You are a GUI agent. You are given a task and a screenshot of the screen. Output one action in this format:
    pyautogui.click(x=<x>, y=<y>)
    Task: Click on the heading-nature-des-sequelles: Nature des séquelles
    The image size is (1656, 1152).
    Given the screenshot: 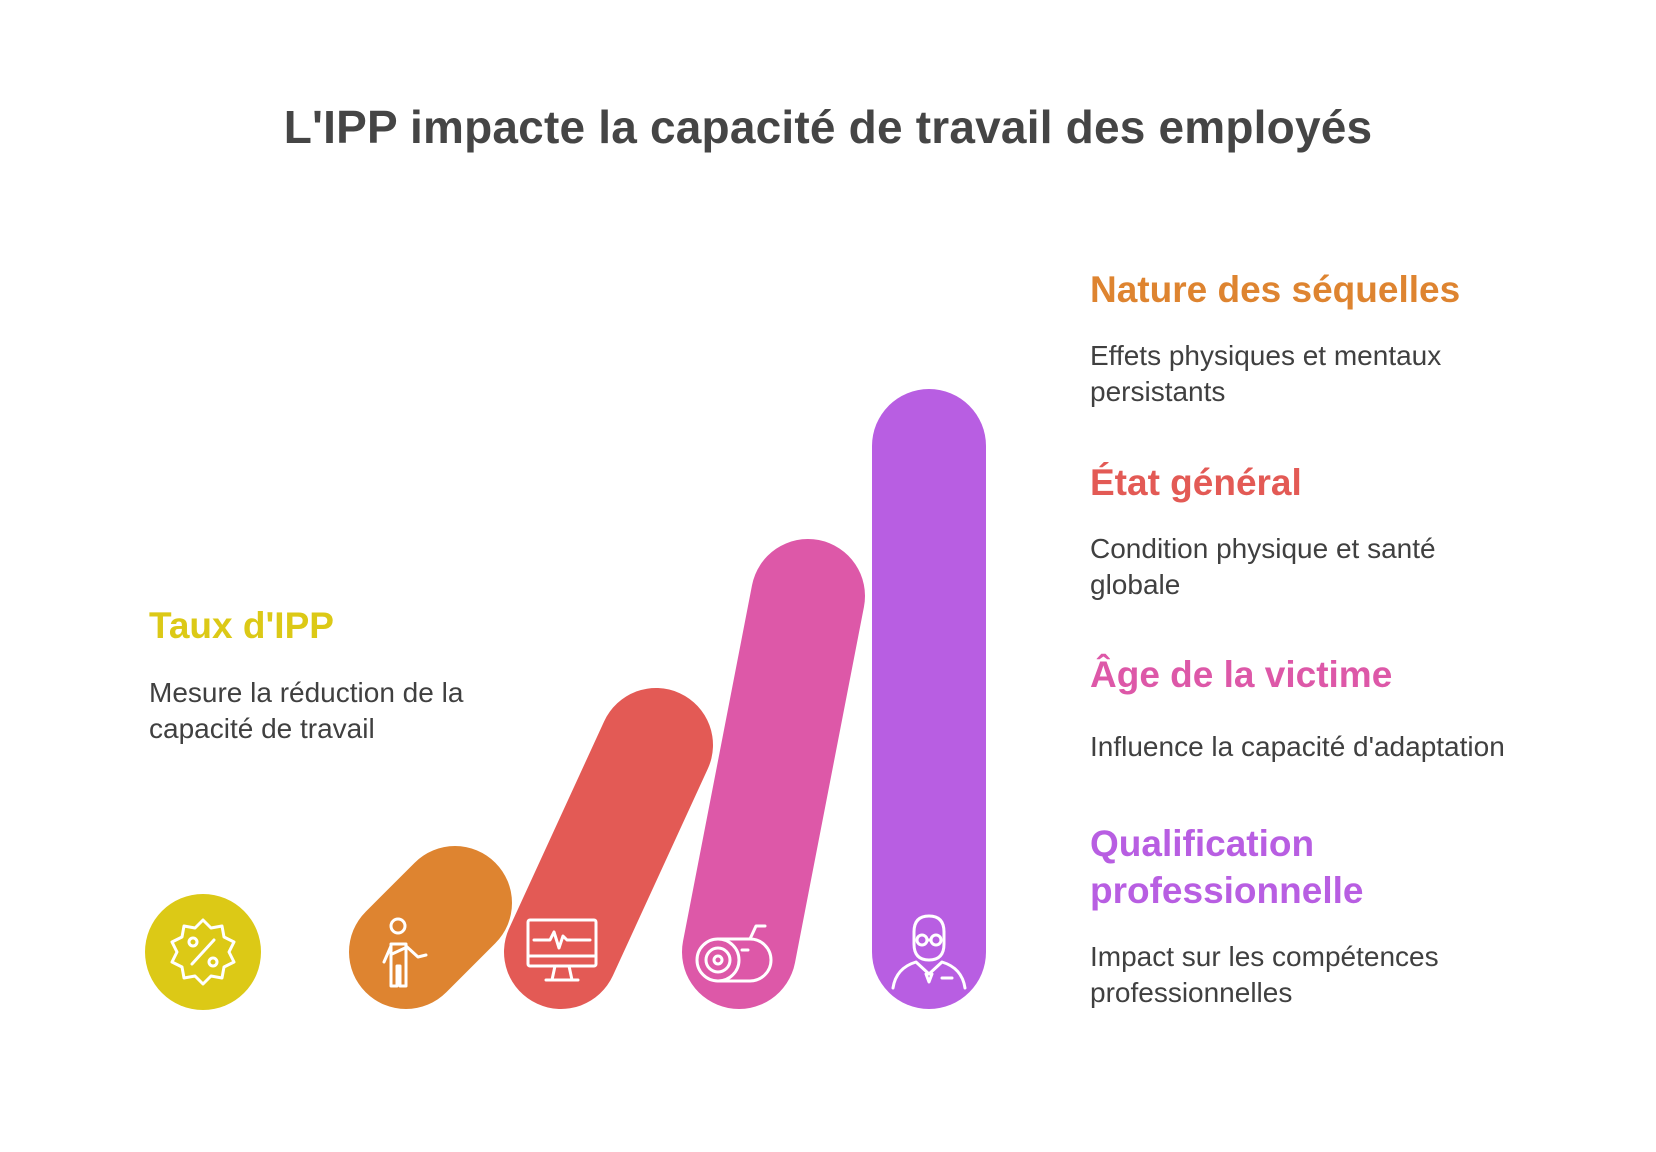 What is the action you would take?
    pyautogui.click(x=1275, y=289)
    